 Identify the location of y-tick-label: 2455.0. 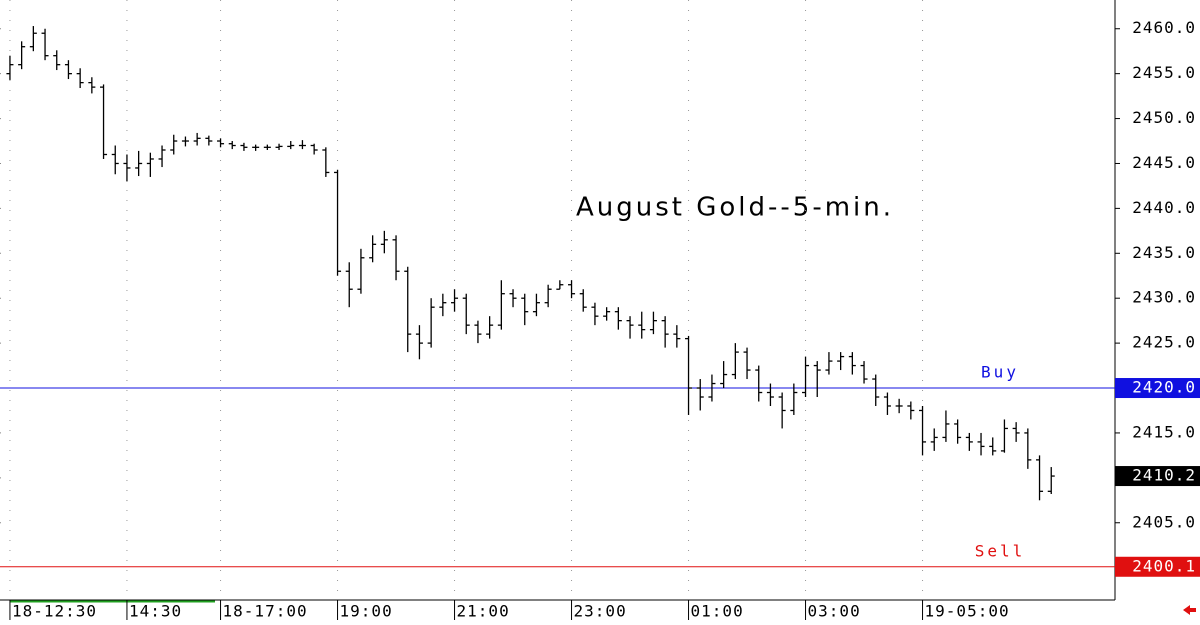
(1164, 72).